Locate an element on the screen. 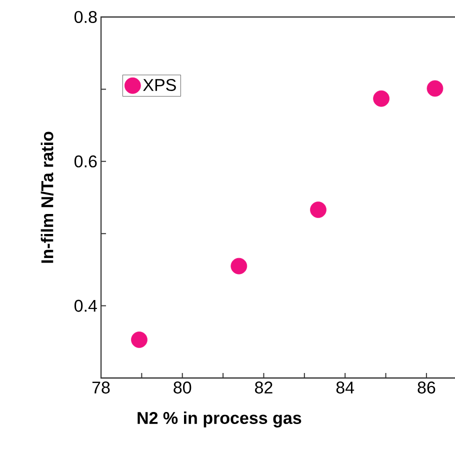 The height and width of the screenshot is (455, 455). y-axis-title: In-film N/Ta ratio is located at coordinates (47, 197).